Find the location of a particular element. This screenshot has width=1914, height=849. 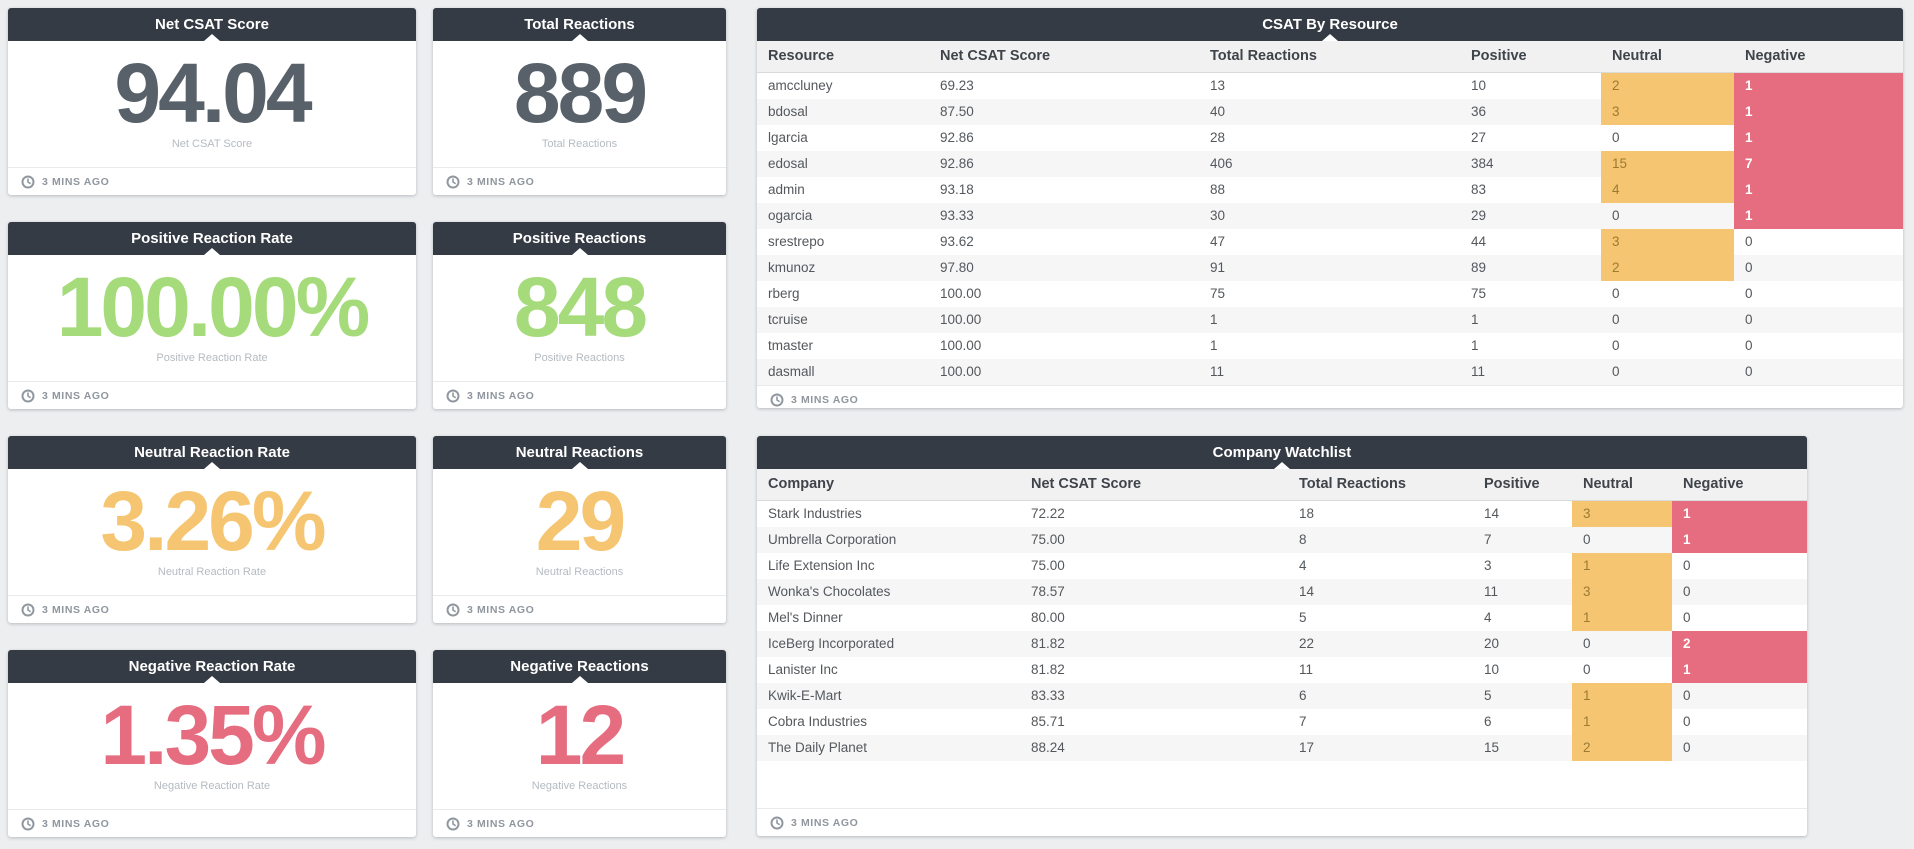

stat-value: 12 is located at coordinates (580, 735).